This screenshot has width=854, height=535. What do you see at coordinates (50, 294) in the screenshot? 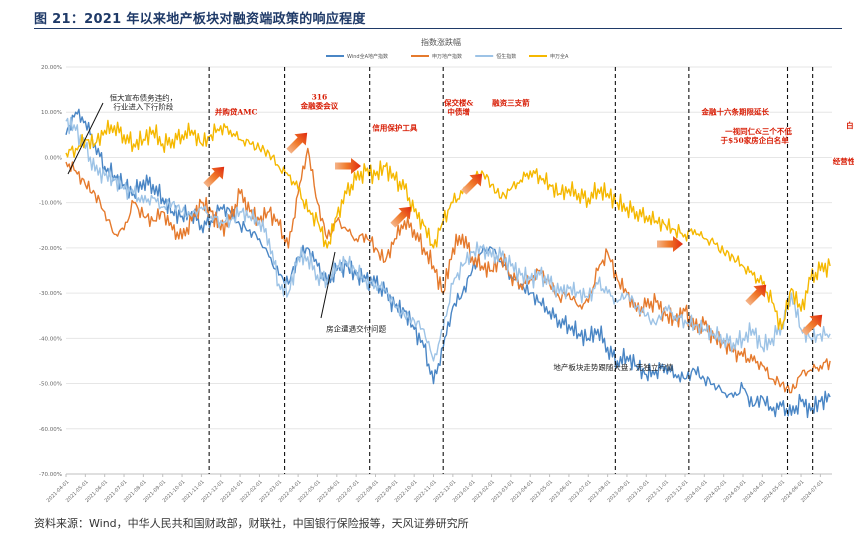
I see `y-tick-label: -30.00%` at bounding box center [50, 294].